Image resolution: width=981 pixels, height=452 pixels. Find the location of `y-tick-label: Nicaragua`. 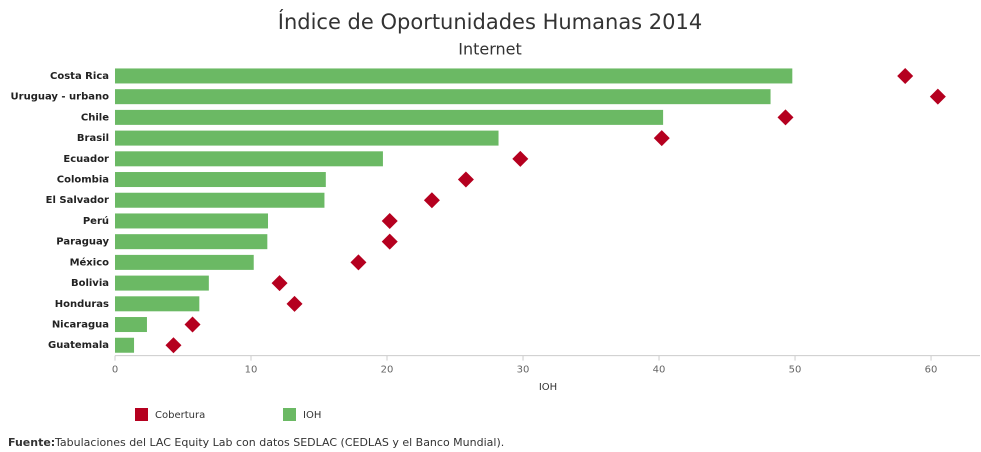

y-tick-label: Nicaragua is located at coordinates (80, 325).